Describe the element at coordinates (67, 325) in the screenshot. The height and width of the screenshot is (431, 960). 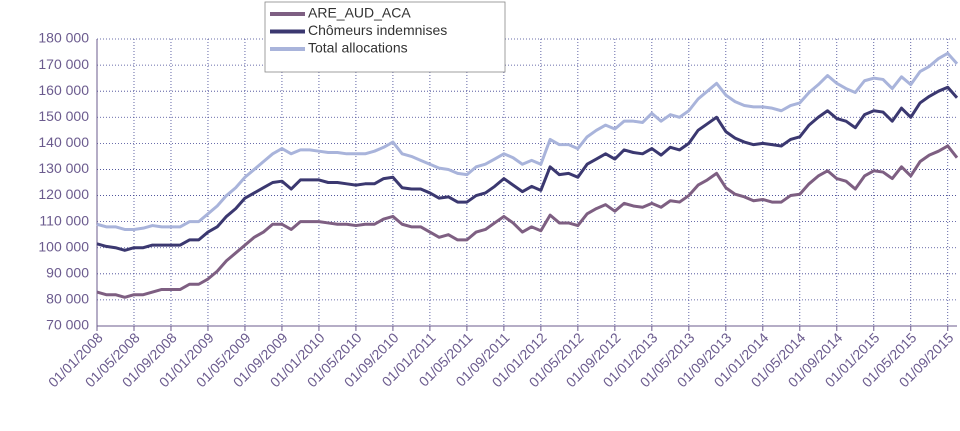
I see `y-tick-label: 70 000` at that location.